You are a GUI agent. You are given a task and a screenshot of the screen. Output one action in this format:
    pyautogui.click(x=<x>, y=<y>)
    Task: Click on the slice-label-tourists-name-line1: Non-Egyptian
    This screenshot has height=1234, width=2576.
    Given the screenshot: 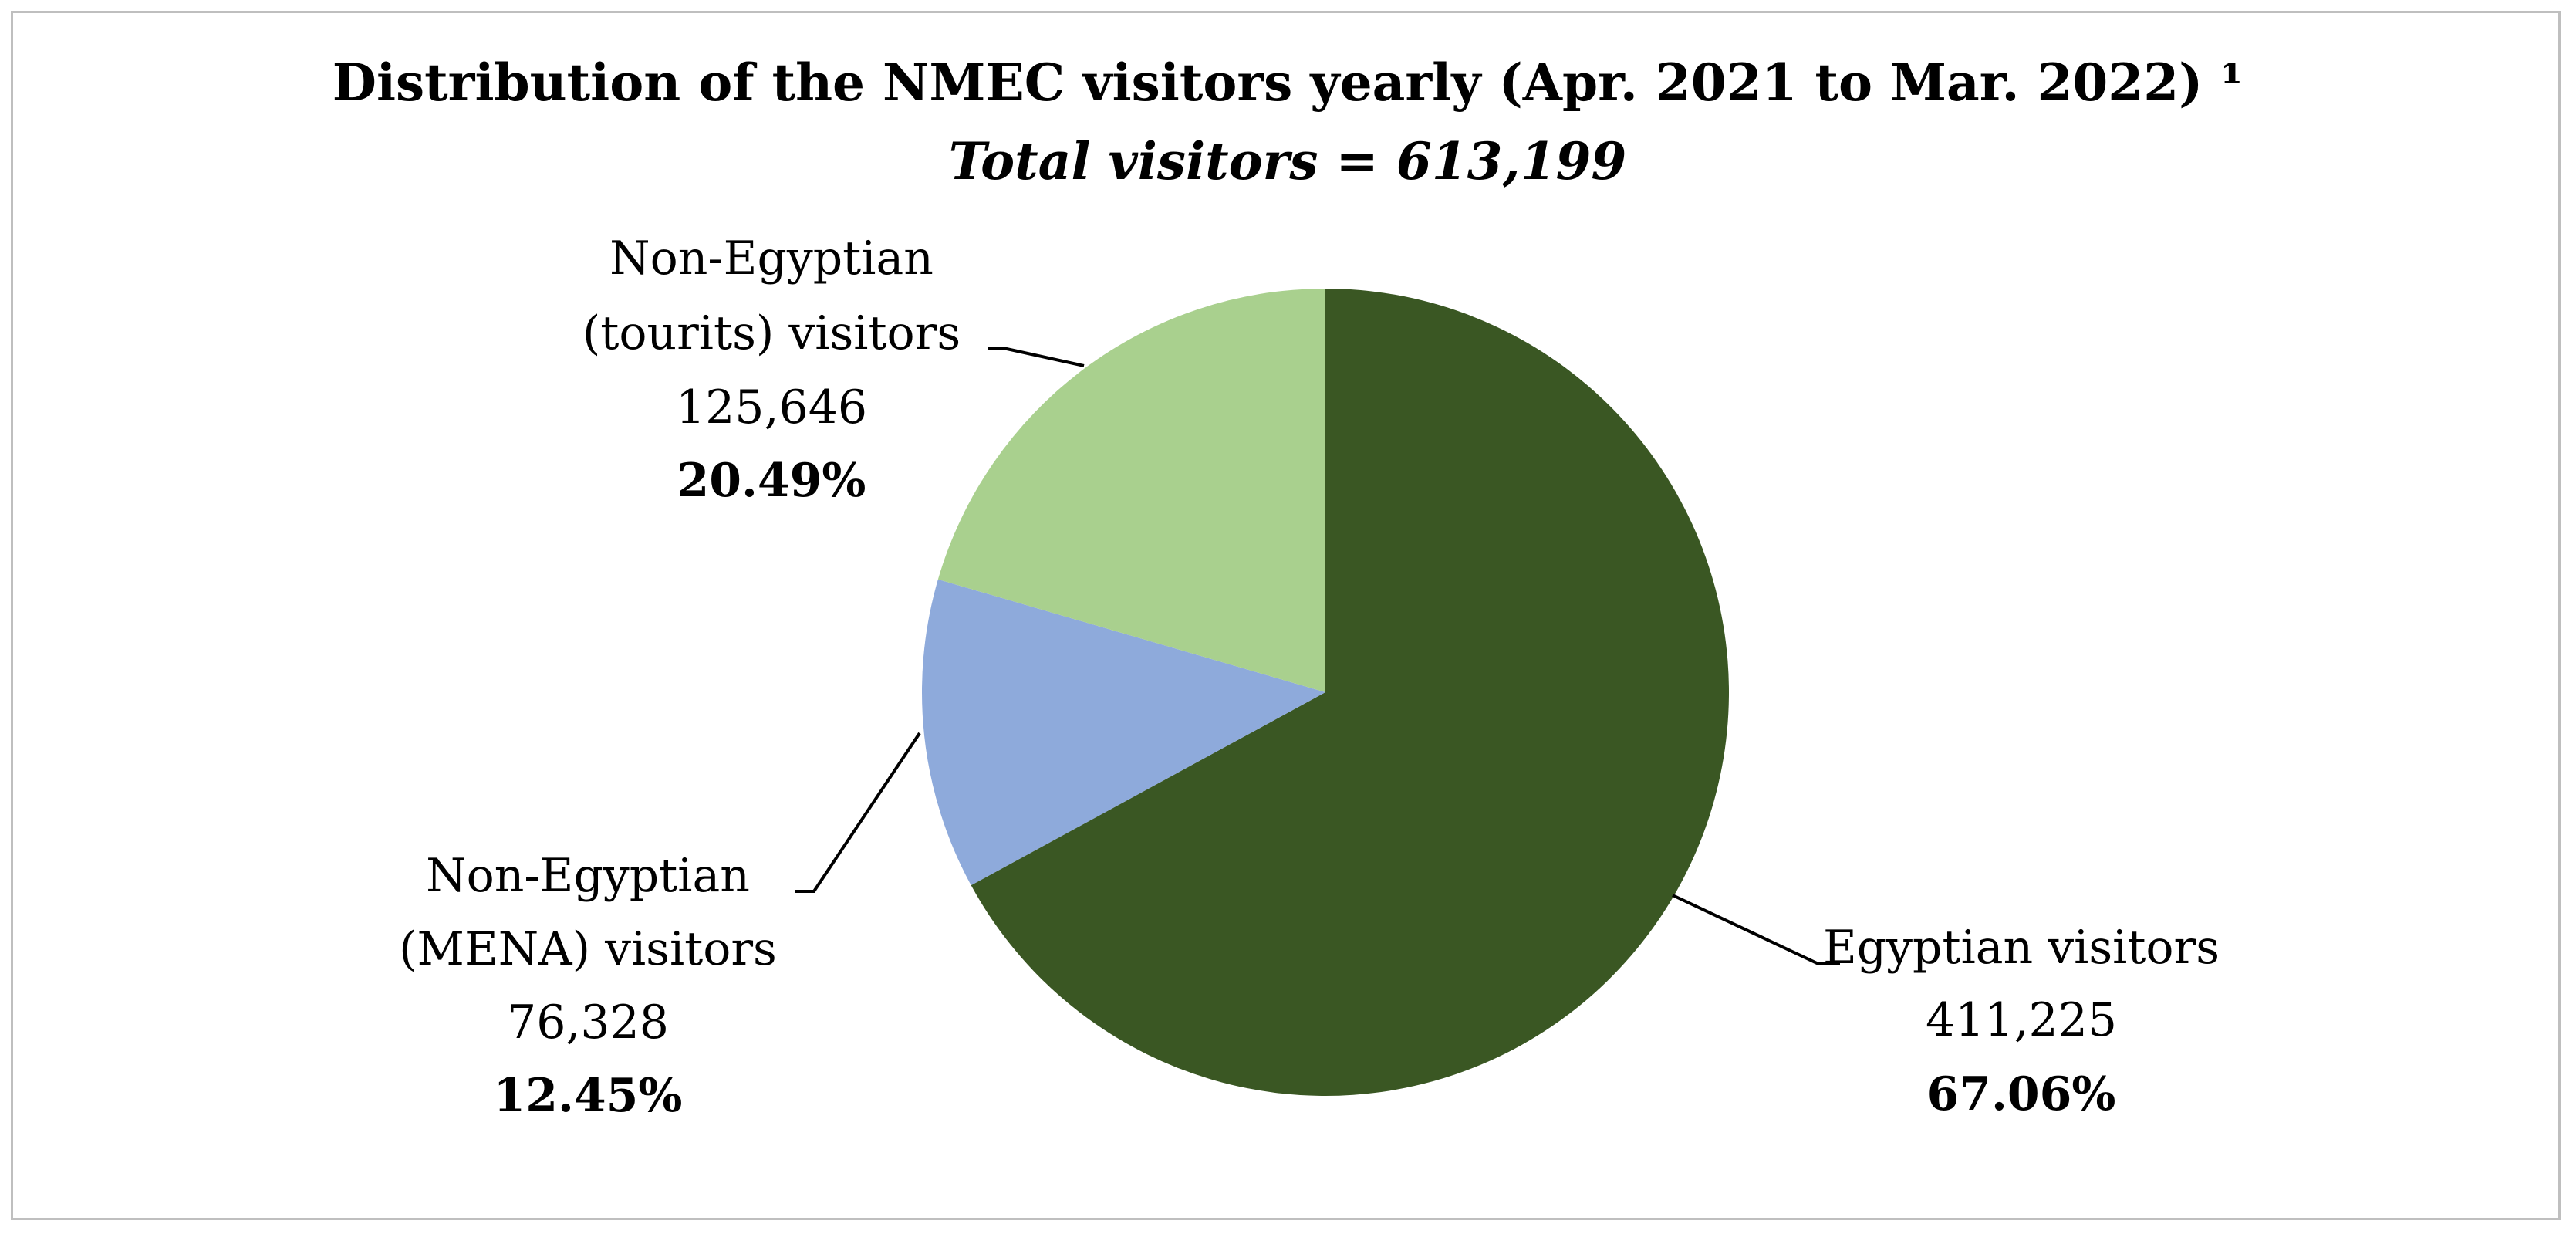 What is the action you would take?
    pyautogui.click(x=772, y=259)
    